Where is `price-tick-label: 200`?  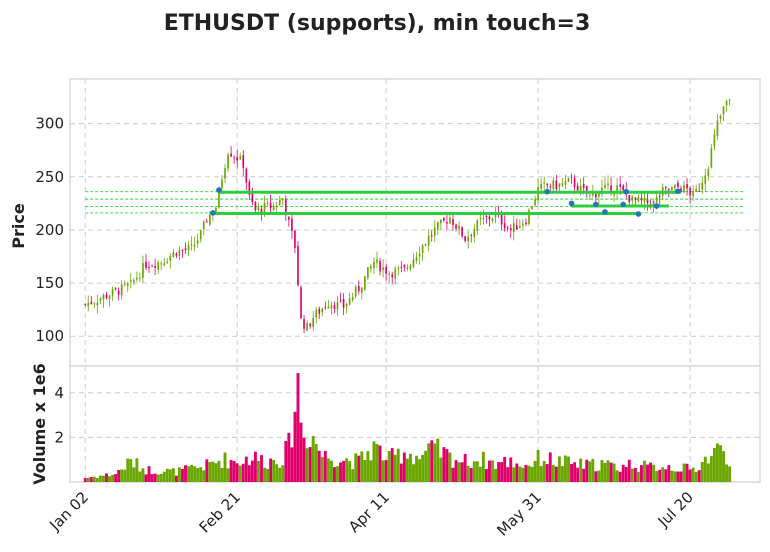
price-tick-label: 200 is located at coordinates (49, 230).